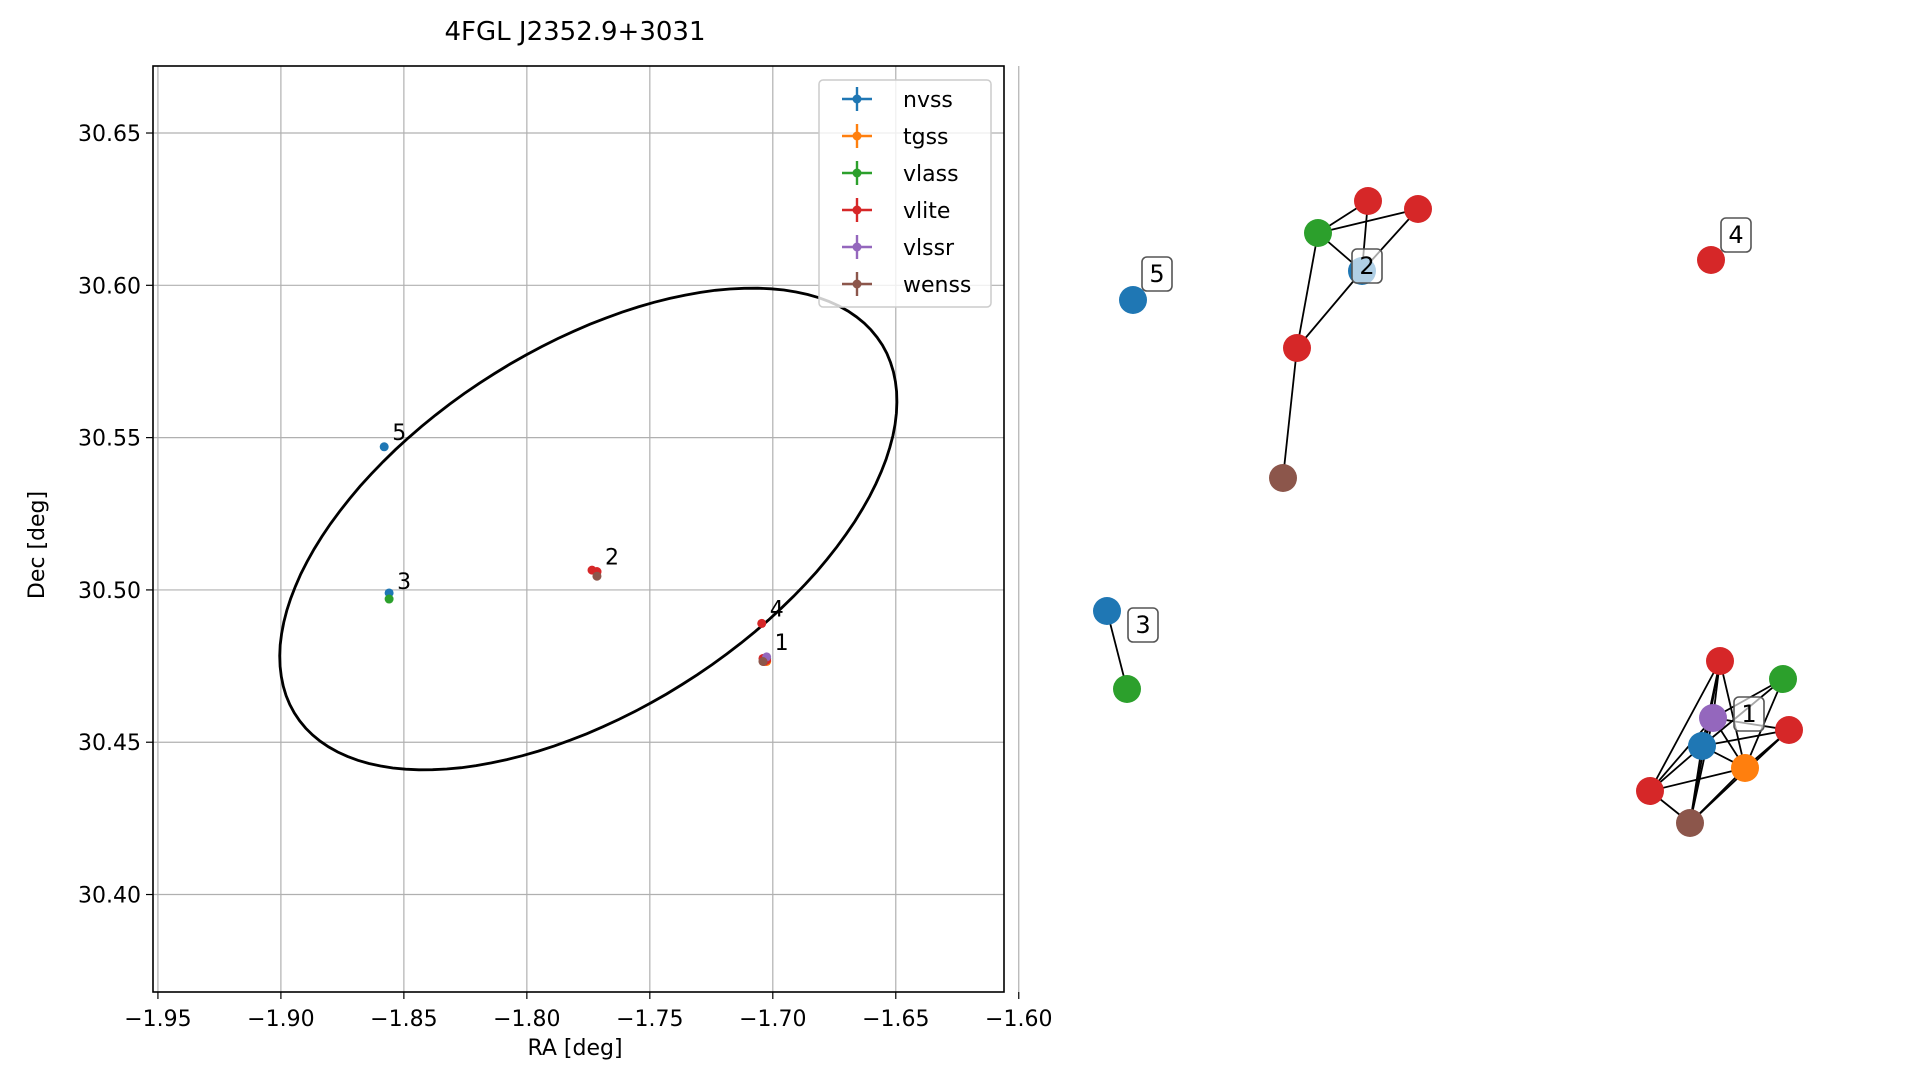 The height and width of the screenshot is (1080, 1919). What do you see at coordinates (575, 554) in the screenshot?
I see `data-points` at bounding box center [575, 554].